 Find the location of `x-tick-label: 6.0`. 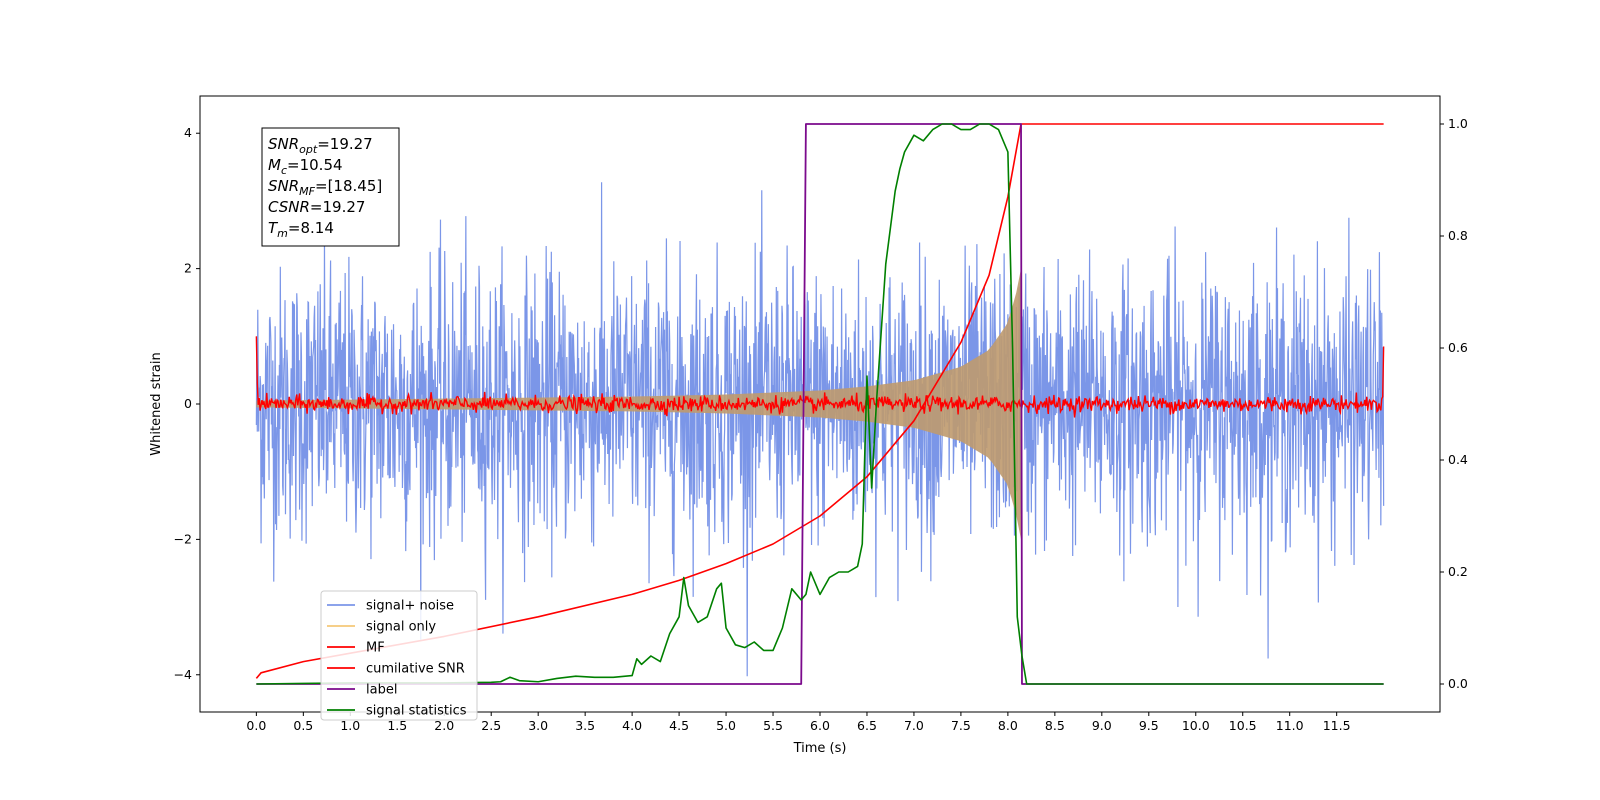

x-tick-label: 6.0 is located at coordinates (820, 725).